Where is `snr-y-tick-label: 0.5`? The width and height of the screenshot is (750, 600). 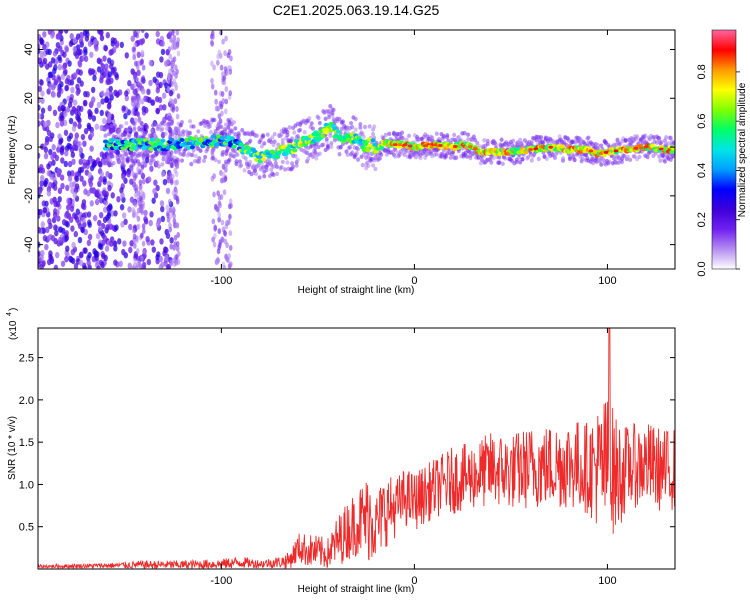
snr-y-tick-label: 0.5 is located at coordinates (26, 528).